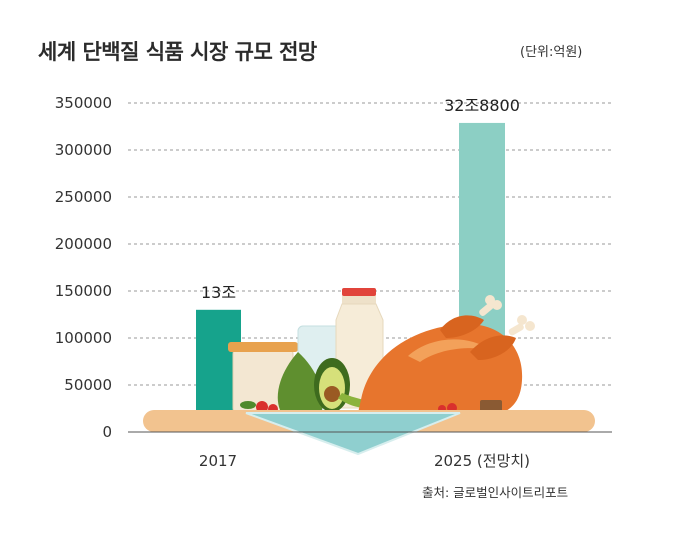 The height and width of the screenshot is (537, 675). Describe the element at coordinates (359, 292) in the screenshot. I see `milk-cap-illustration` at that location.